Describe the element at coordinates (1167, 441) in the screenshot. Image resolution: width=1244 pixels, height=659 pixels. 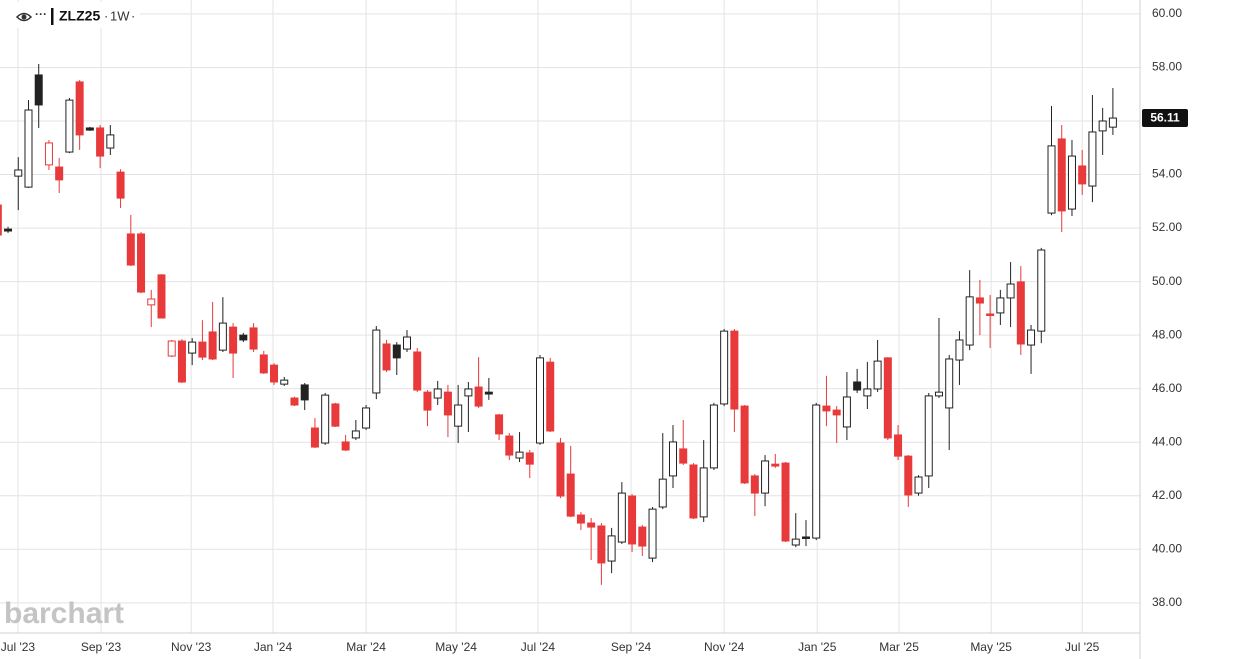
I see `y-tick-label: 44.00` at that location.